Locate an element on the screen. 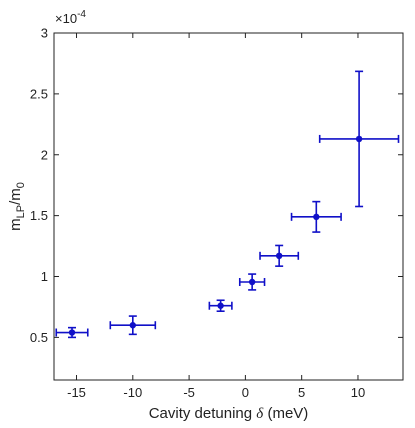 The width and height of the screenshot is (415, 428). y-tick-label: 3 is located at coordinates (44, 33).